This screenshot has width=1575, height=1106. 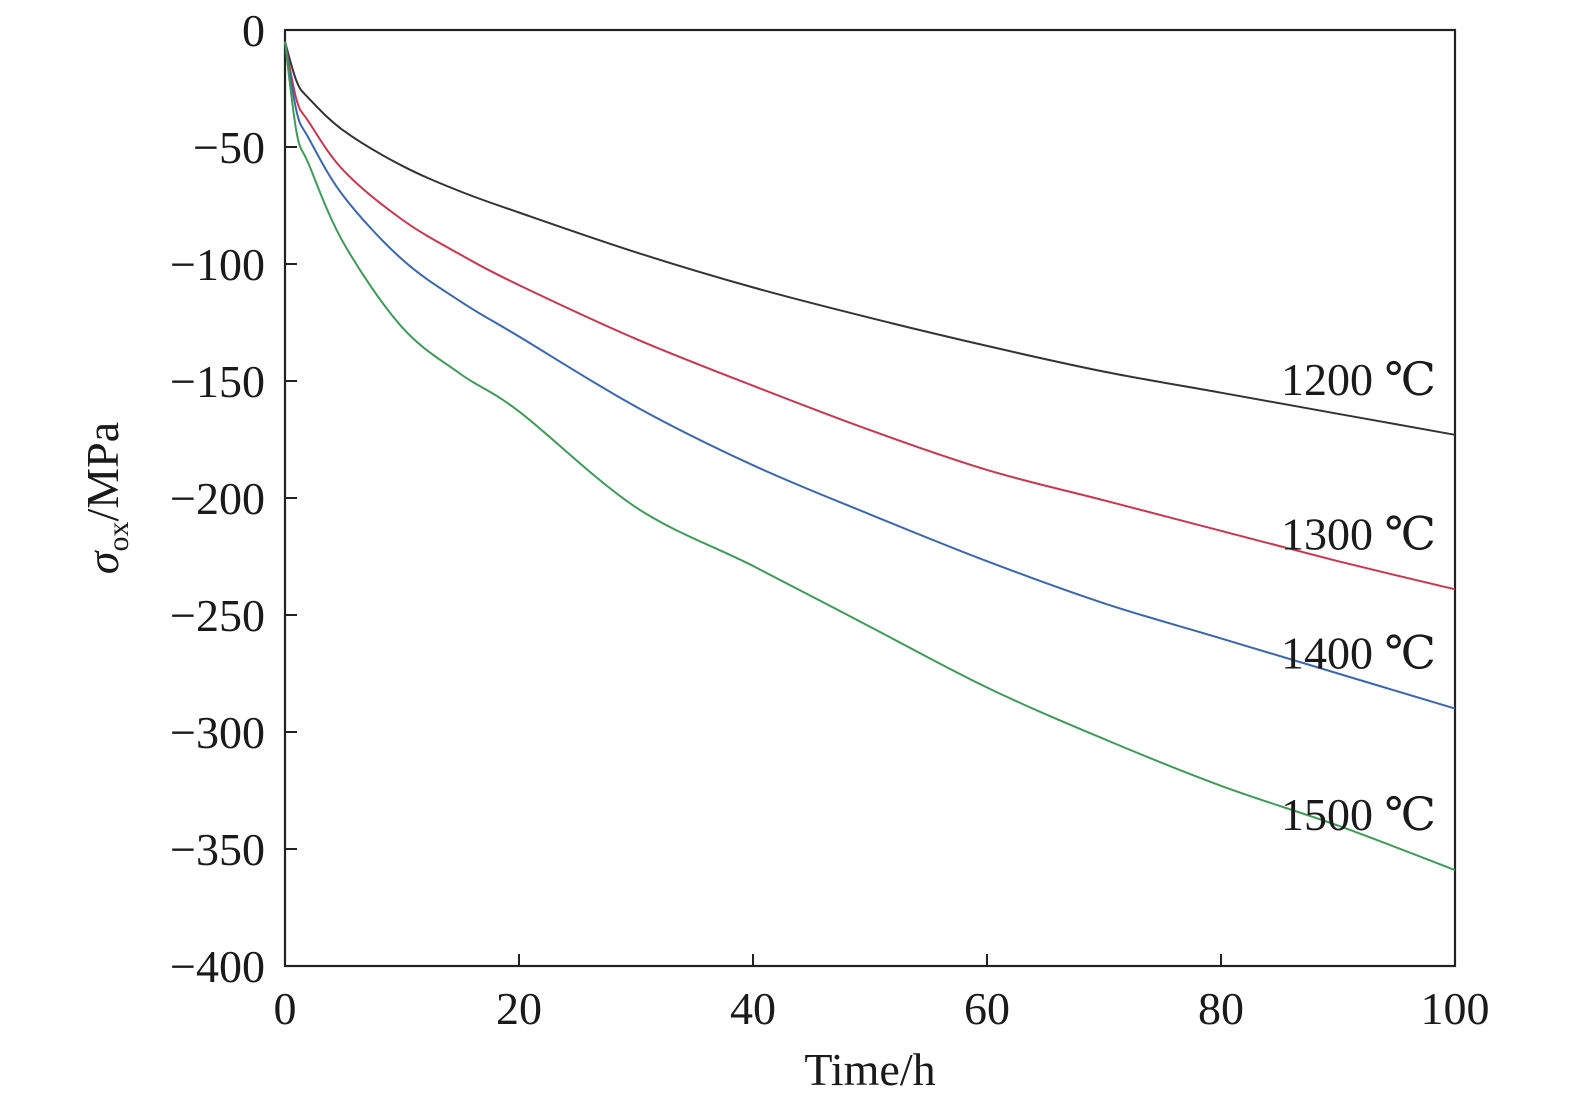 I want to click on x-axis-title: Time/h, so click(x=869, y=1069).